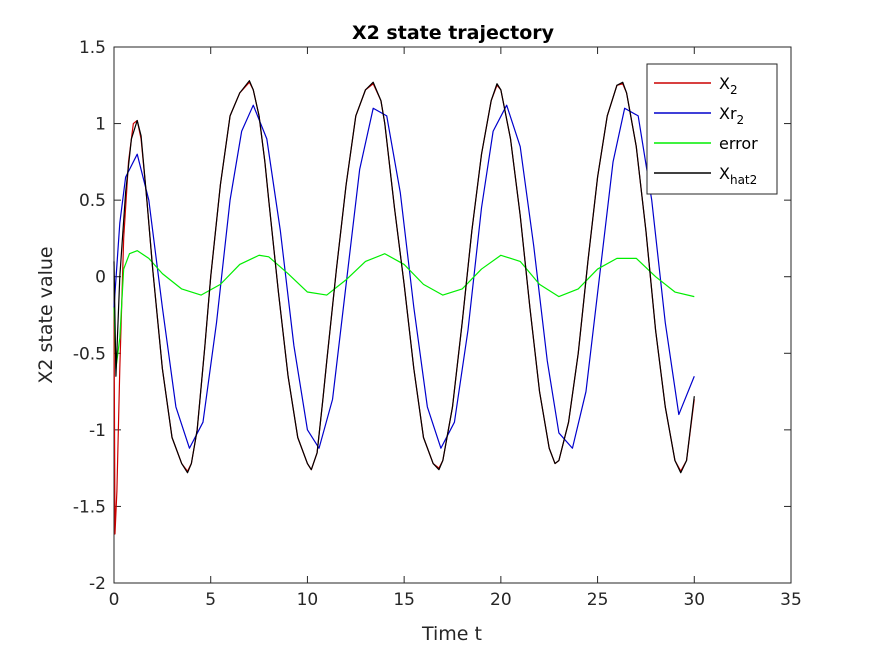  What do you see at coordinates (210, 600) in the screenshot?
I see `x-tick-label: 5` at bounding box center [210, 600].